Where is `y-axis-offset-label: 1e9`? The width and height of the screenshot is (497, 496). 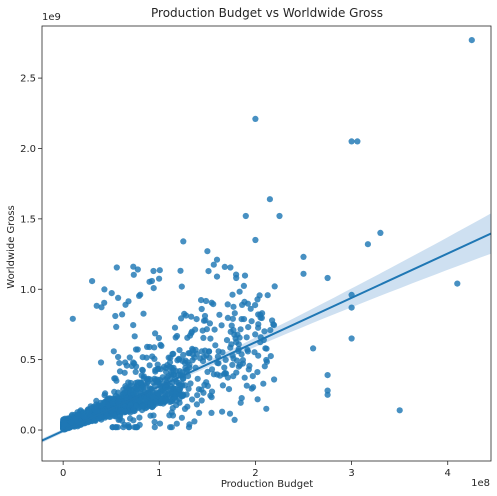 y-axis-offset-label: 1e9 is located at coordinates (51, 17).